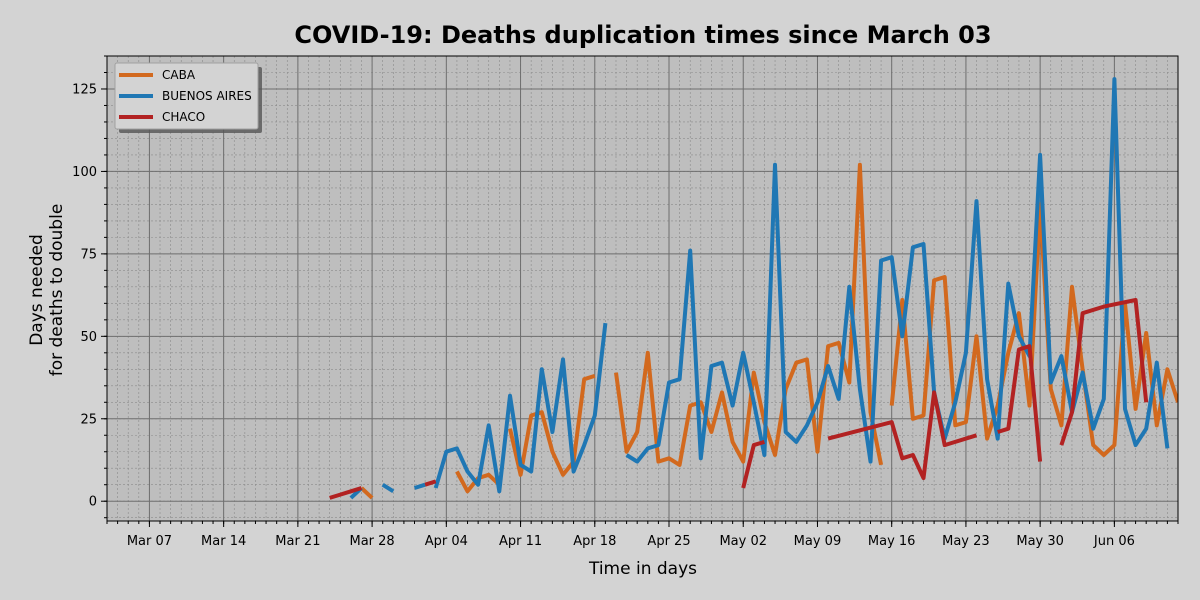 This screenshot has height=600, width=1200. I want to click on x-axis-label: Time in days, so click(642, 569).